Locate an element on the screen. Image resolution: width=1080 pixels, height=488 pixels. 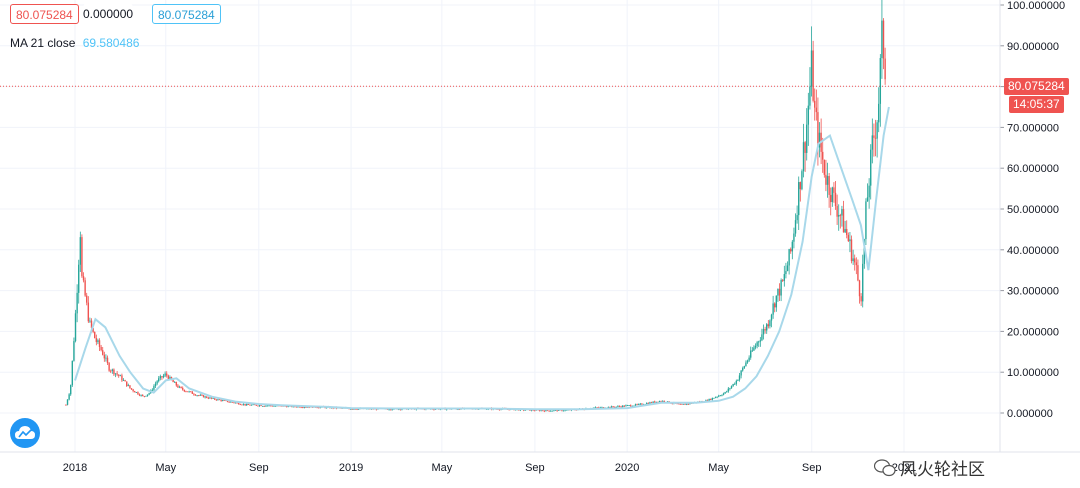
y-tick-label: 0.000000 is located at coordinates (1030, 414).